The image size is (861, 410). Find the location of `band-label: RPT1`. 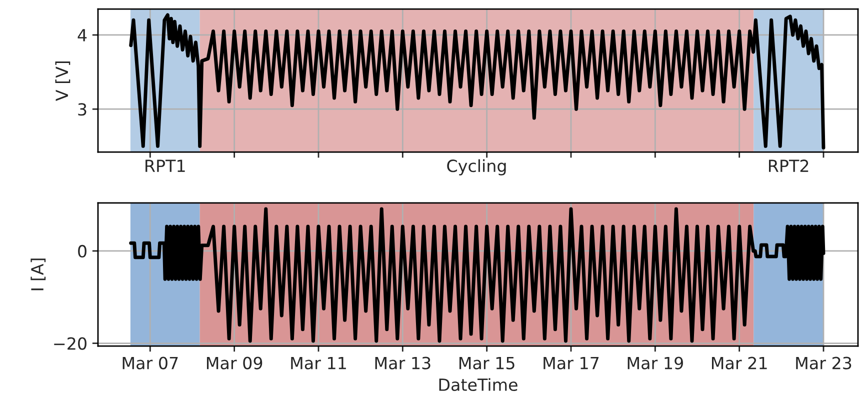

band-label: RPT1 is located at coordinates (165, 166).